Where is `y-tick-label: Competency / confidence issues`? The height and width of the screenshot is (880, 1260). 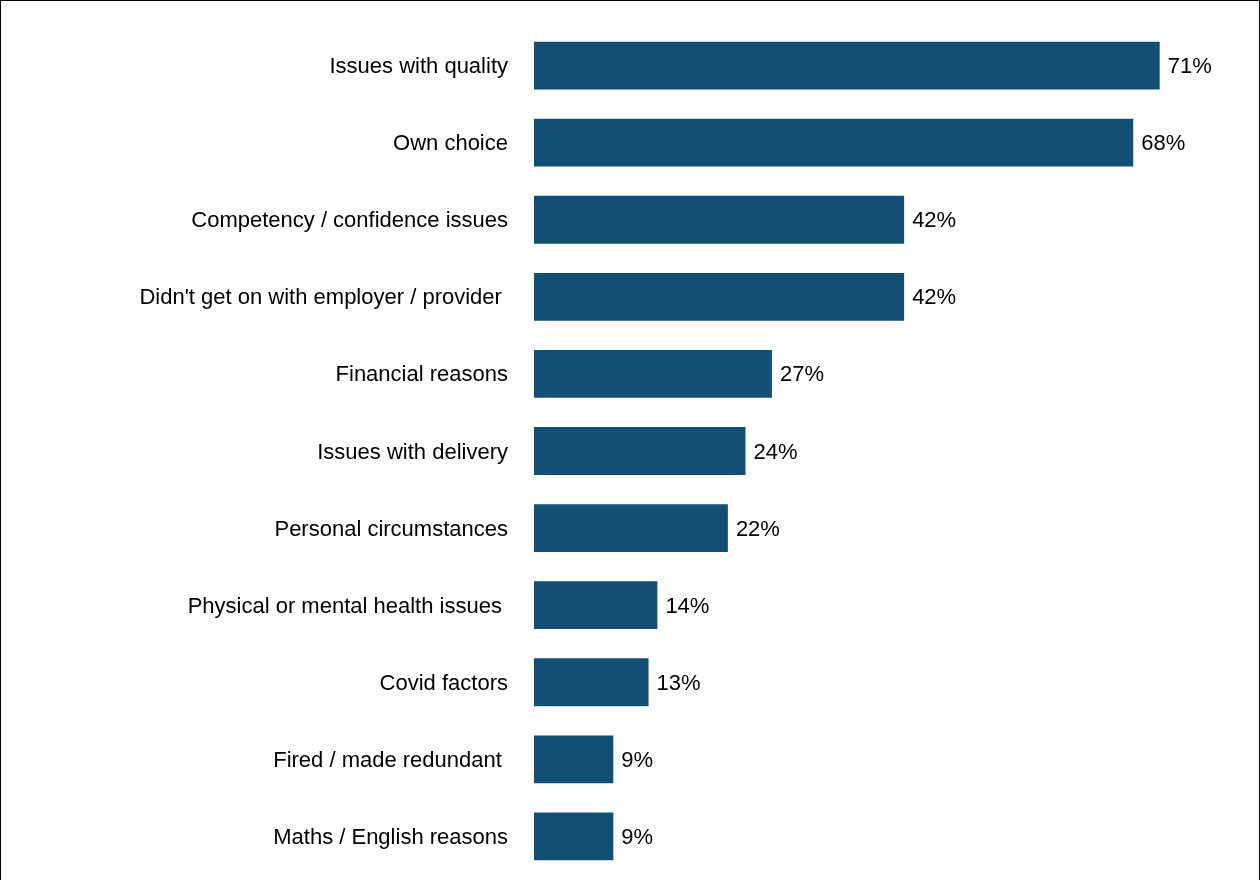 y-tick-label: Competency / confidence issues is located at coordinates (349, 220).